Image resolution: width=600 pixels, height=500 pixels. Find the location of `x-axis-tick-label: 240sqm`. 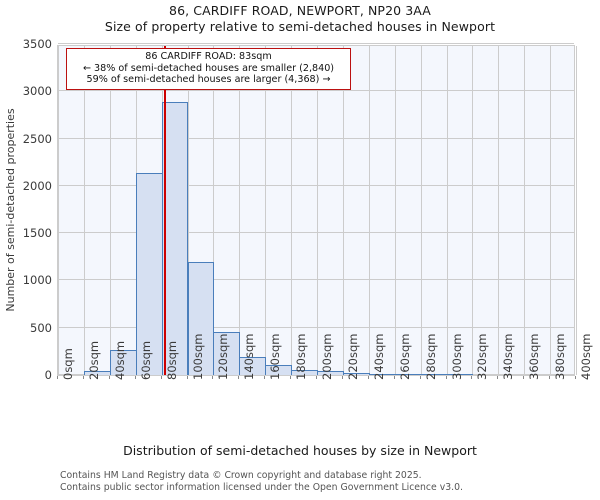

x-axis-tick-label: 240sqm is located at coordinates (378, 356).